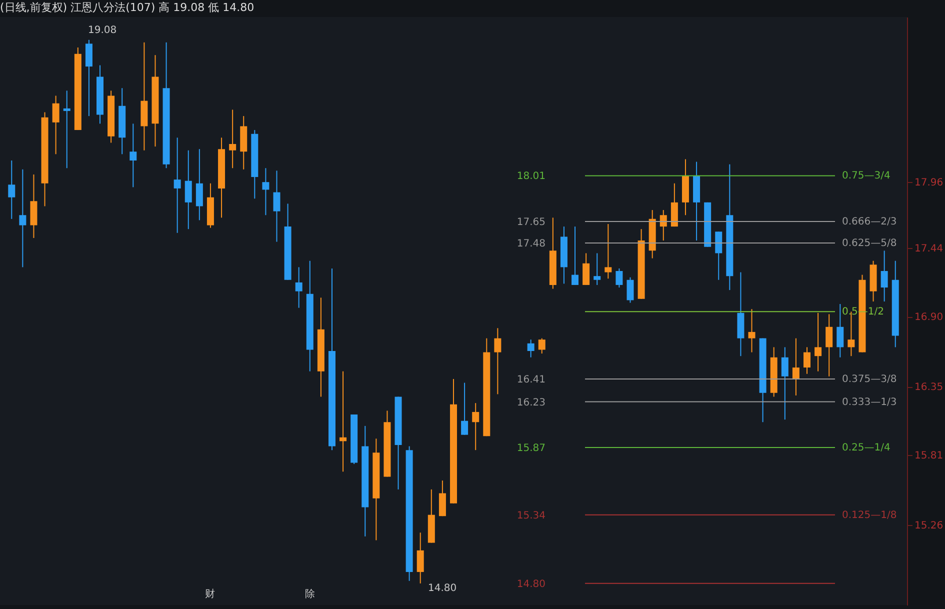 The image size is (945, 609). What do you see at coordinates (866, 448) in the screenshot?
I see `ref-line-label: 0.25—1/4` at bounding box center [866, 448].